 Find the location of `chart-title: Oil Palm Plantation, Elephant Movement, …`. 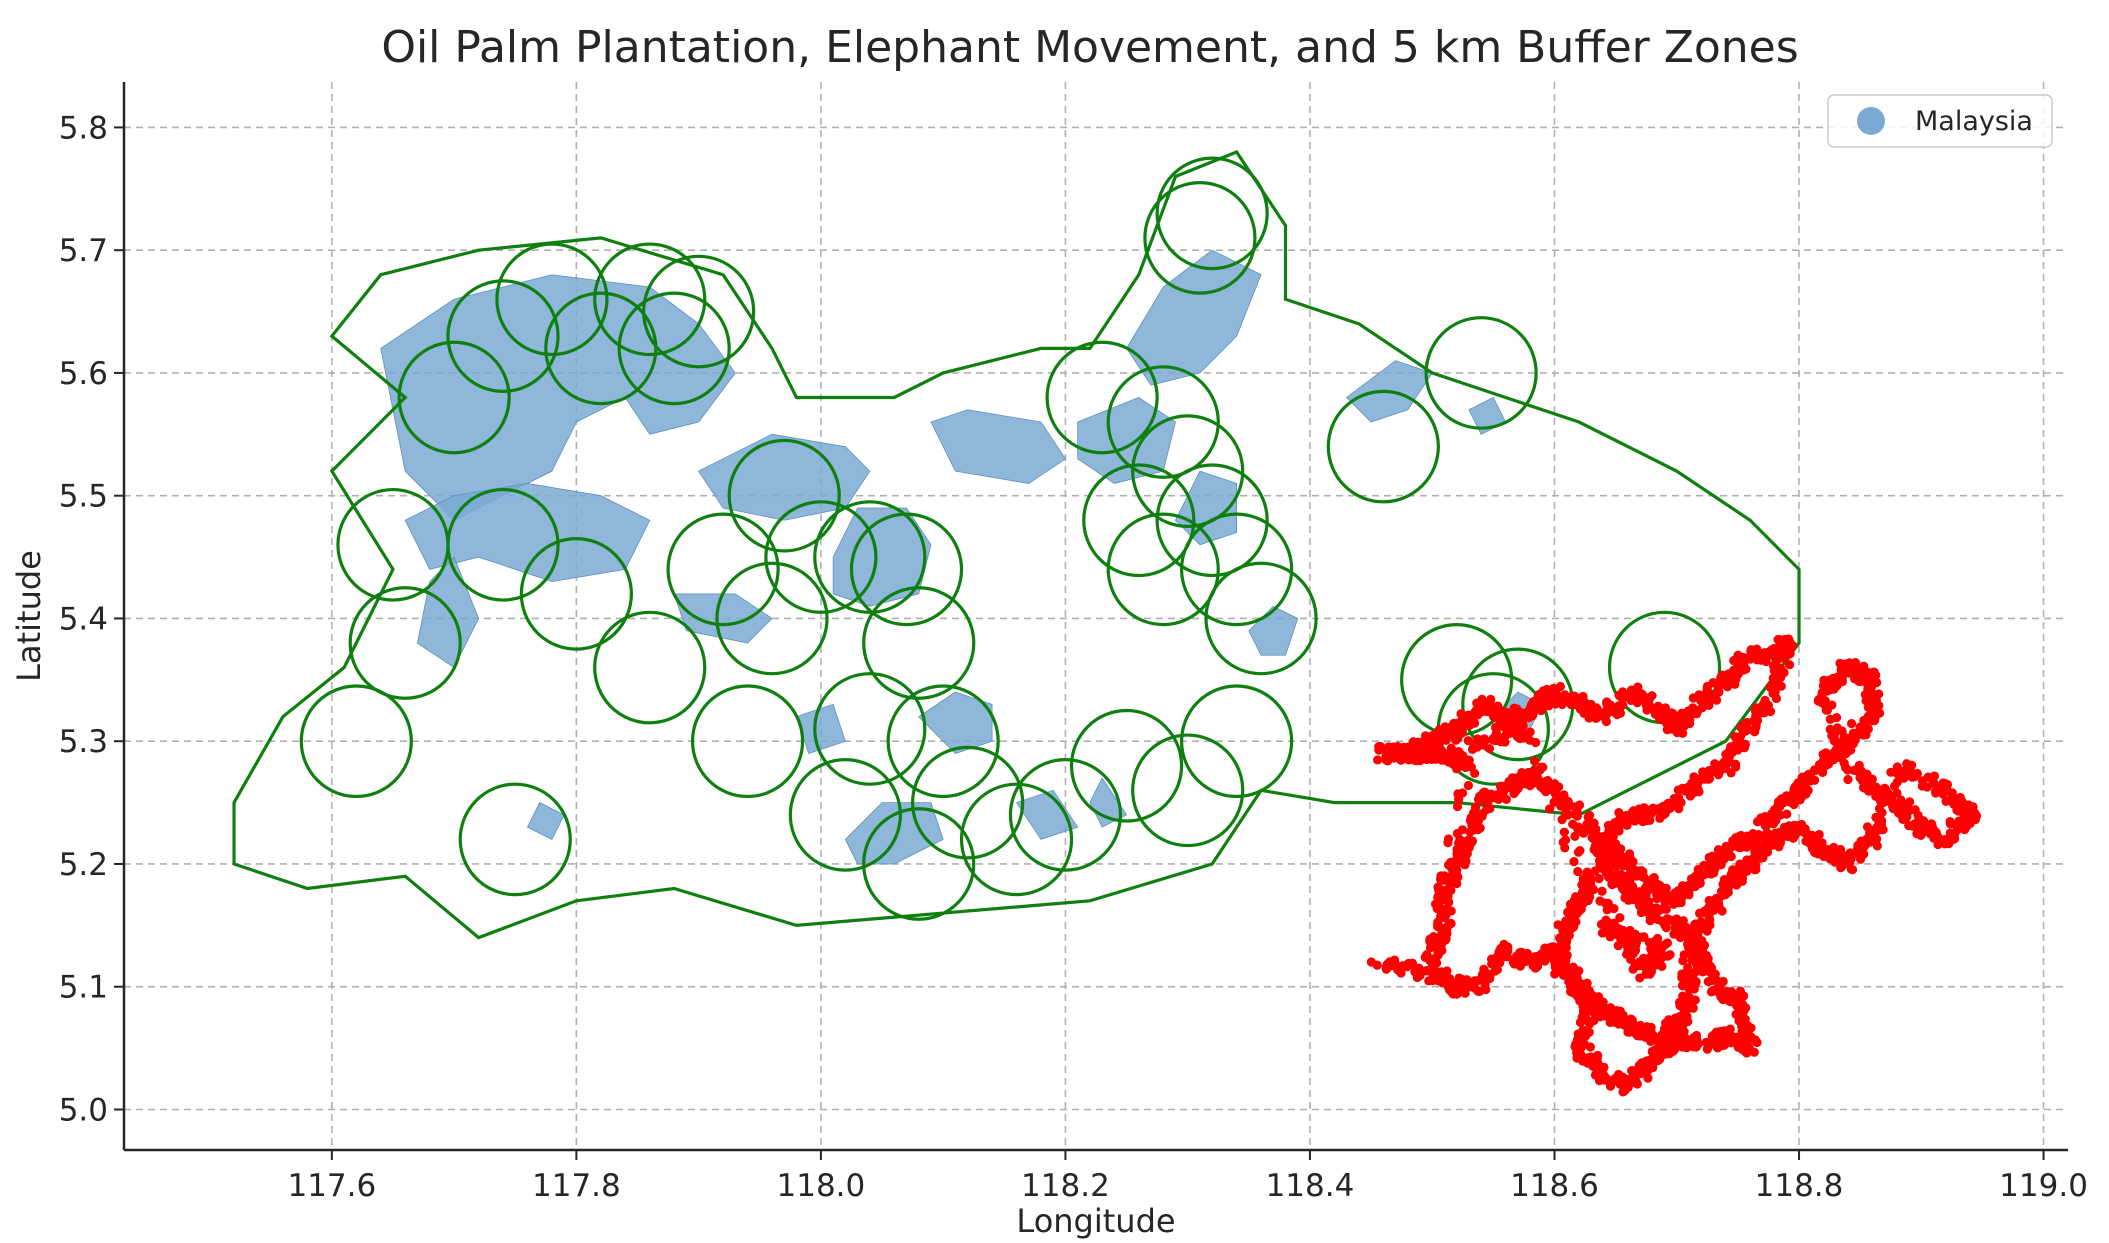

chart-title: Oil Palm Plantation, Elephant Movement, … is located at coordinates (1089, 47).